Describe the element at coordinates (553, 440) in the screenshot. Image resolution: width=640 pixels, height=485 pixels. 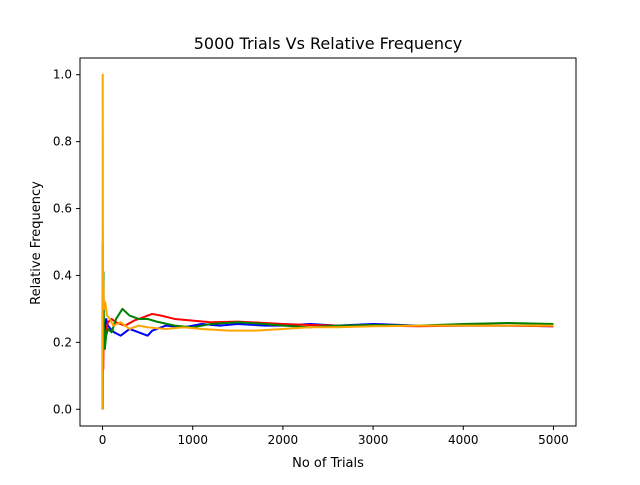
I see `x-tick-label: 5000` at that location.